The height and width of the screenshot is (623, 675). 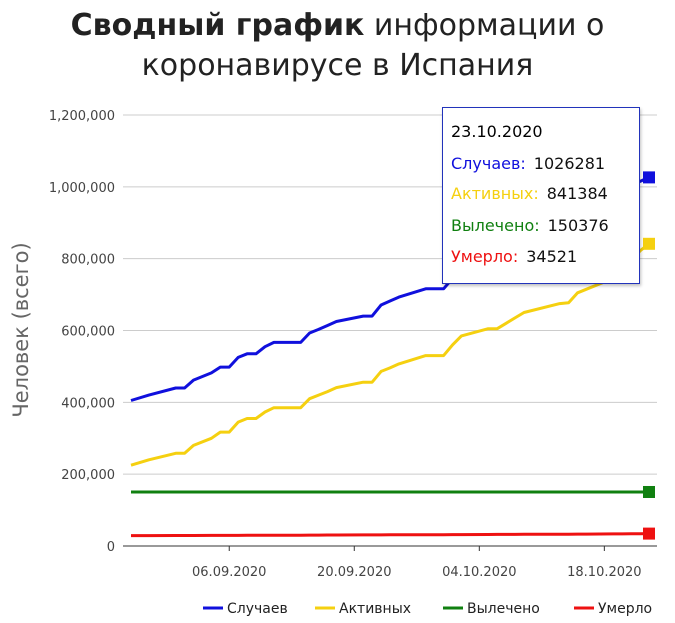 What do you see at coordinates (495, 193) in the screenshot?
I see `tooltip-label: Активных:` at bounding box center [495, 193].